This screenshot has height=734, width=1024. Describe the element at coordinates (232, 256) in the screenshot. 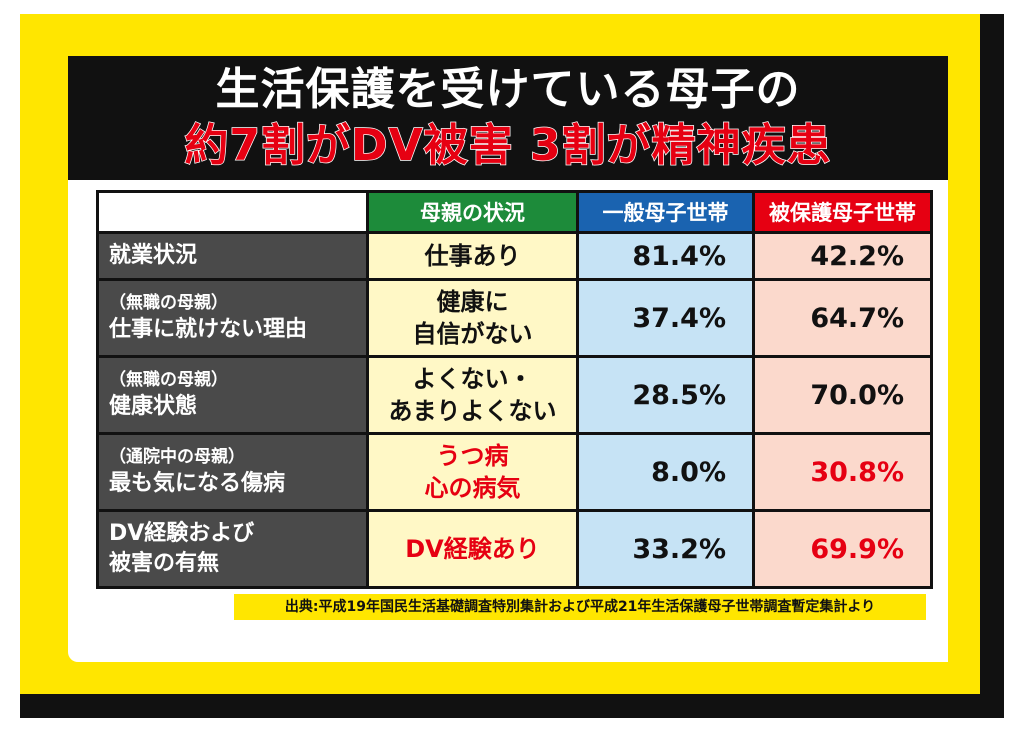

I see `row-label: 就業状況` at that location.